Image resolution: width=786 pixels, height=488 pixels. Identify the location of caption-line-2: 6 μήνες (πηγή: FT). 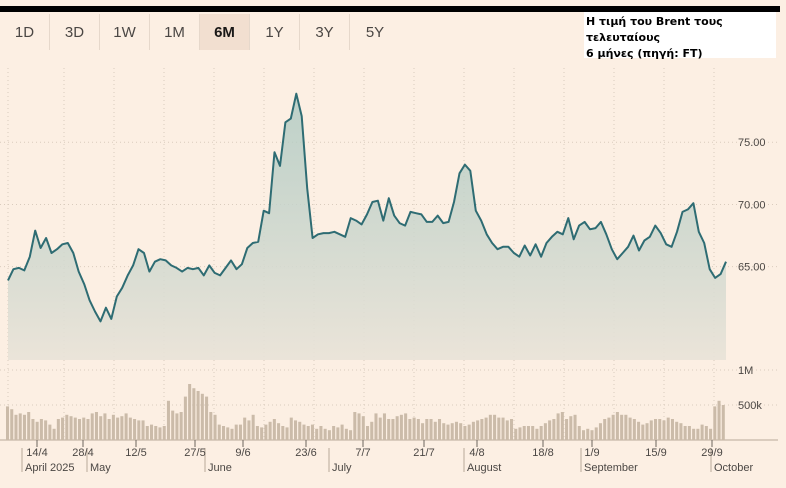
(644, 53).